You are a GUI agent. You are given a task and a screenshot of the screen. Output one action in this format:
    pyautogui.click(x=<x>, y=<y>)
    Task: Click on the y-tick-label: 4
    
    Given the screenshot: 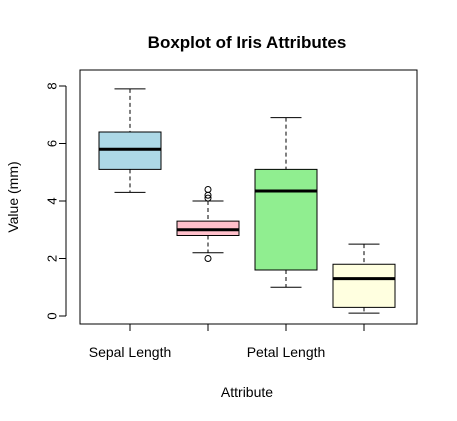 What is the action you would take?
    pyautogui.click(x=51, y=200)
    